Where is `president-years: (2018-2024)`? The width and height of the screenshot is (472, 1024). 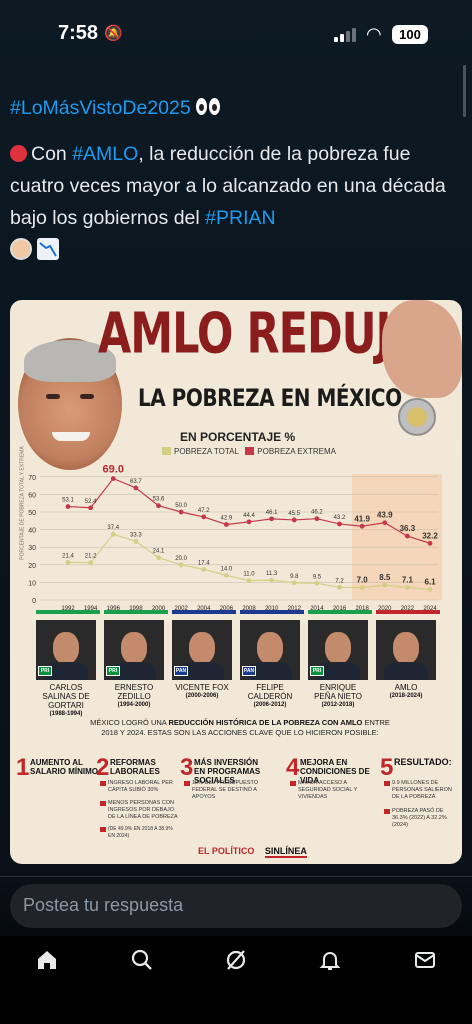
president-years: (2018-2024) is located at coordinates (406, 696).